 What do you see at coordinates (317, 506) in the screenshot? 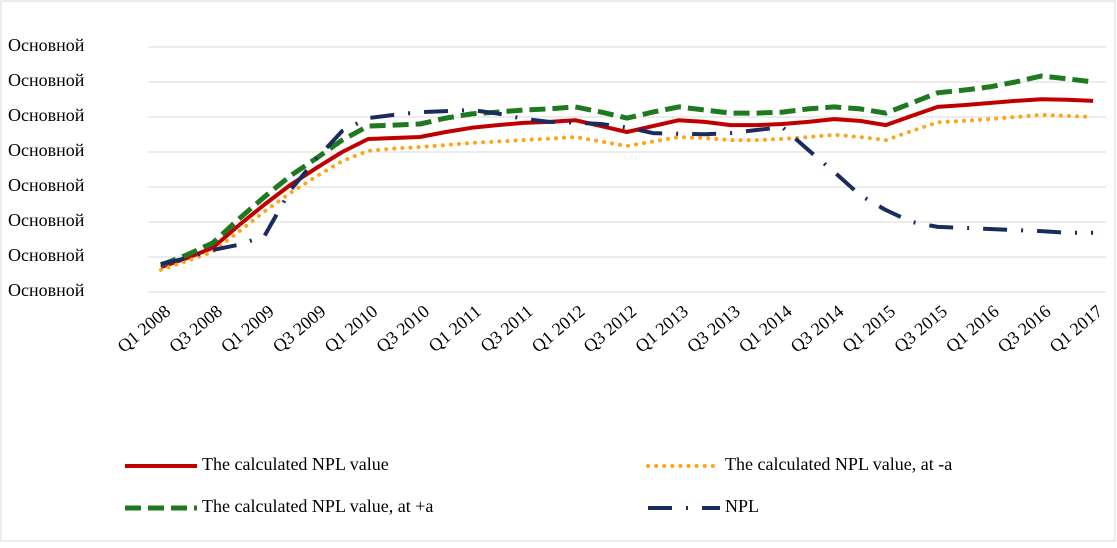
I see `legend-label: The calculated NPL value, at +a` at bounding box center [317, 506].